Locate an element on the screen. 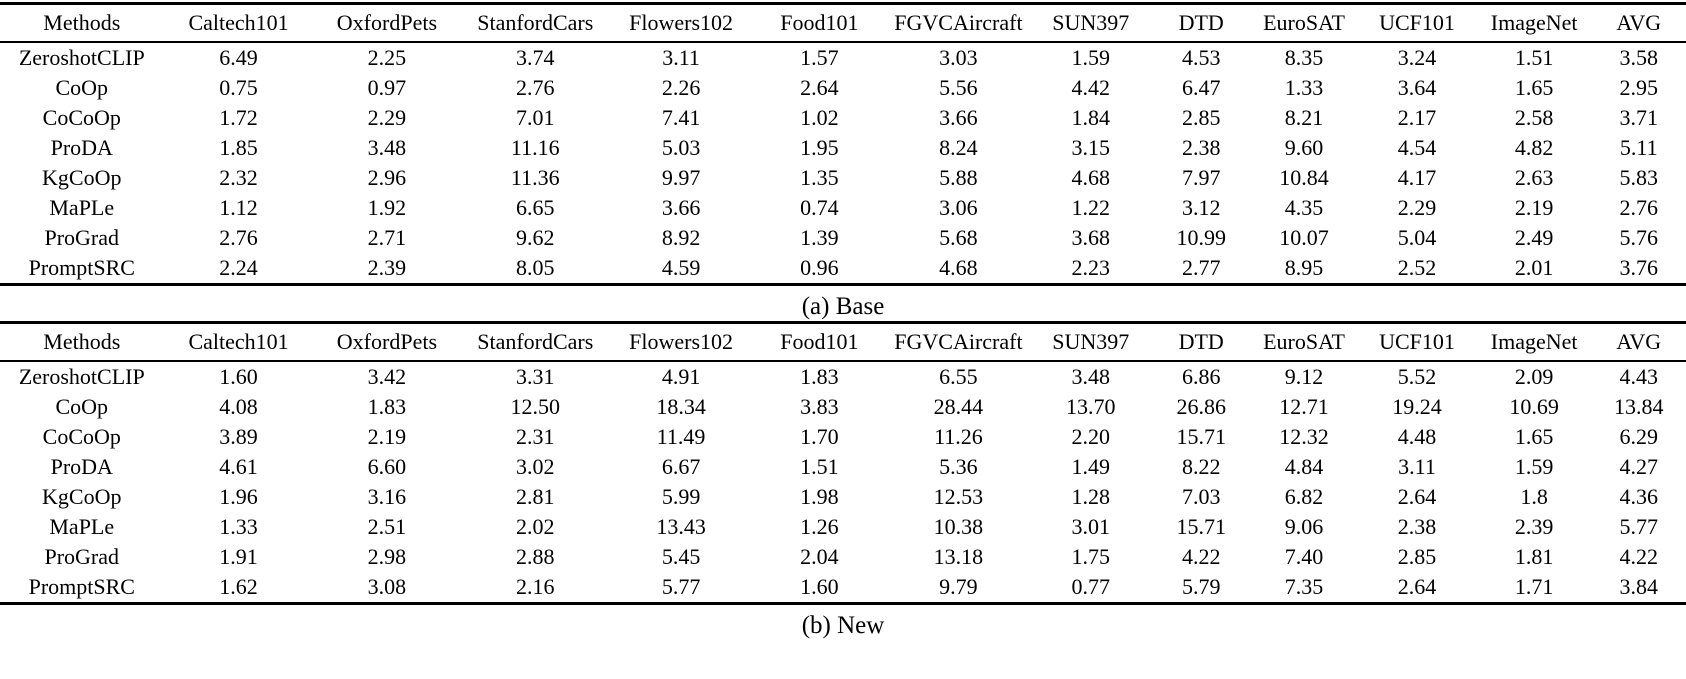  value-cell: 4.48 is located at coordinates (1417, 436).